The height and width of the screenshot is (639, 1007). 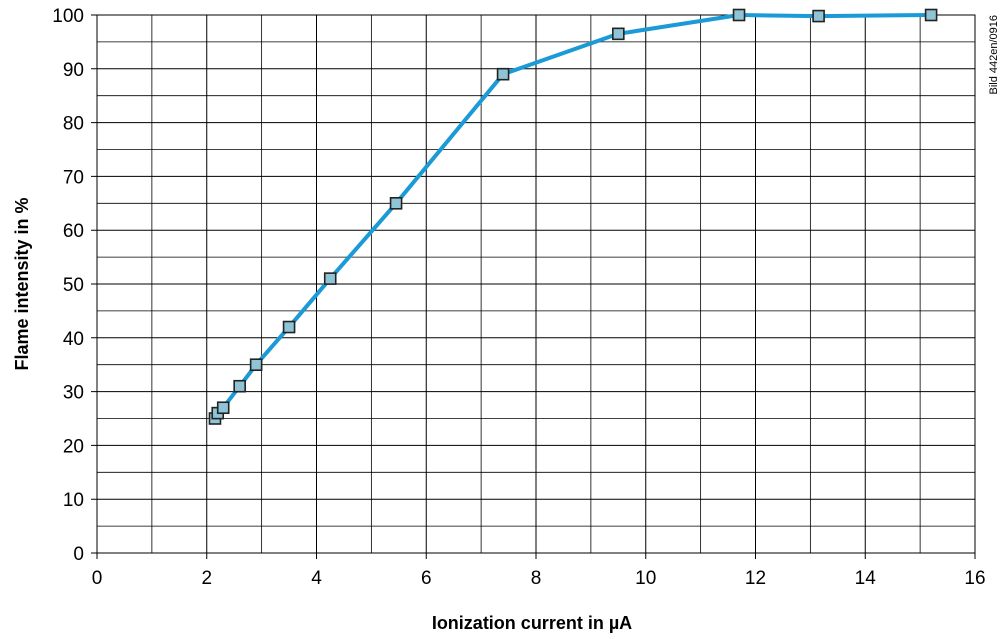 I want to click on y-tick-labels: 0 10 20 30 40 50 60 70 80 90 100, so click(x=68, y=285).